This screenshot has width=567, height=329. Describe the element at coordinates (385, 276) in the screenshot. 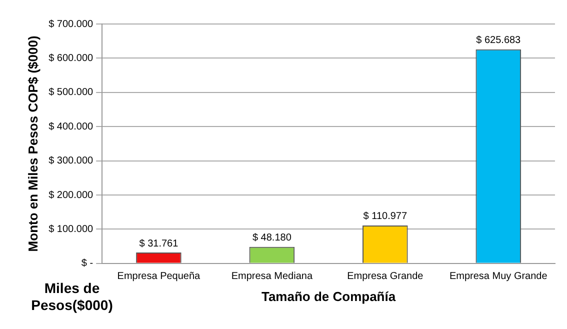

I see `x-tick-label: Empresa Grande` at that location.